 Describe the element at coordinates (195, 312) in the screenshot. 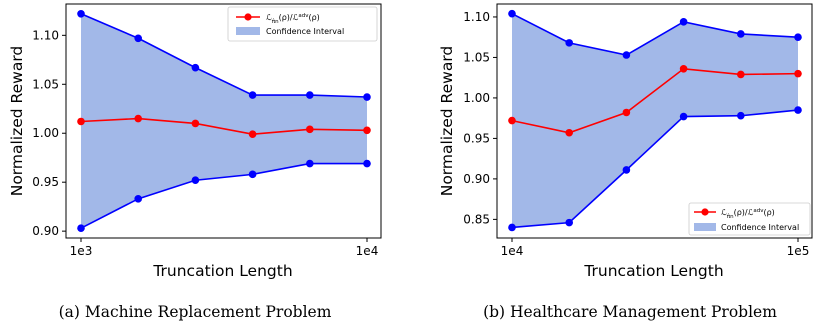

I see `caption-a: (a) Machine Replacement Problem` at that location.